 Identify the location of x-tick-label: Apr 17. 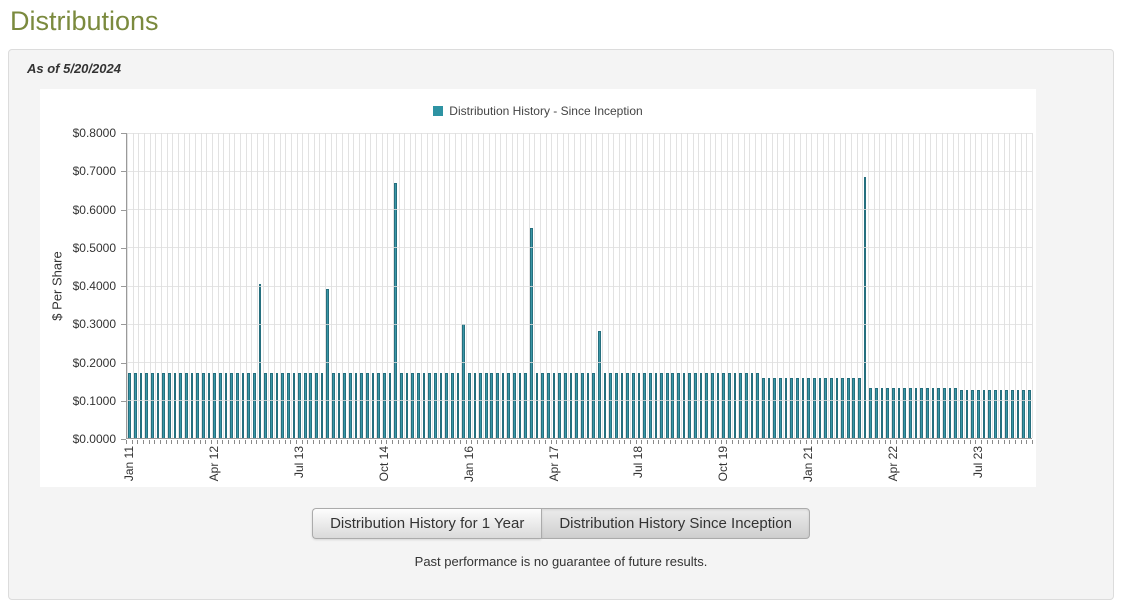
(553, 464).